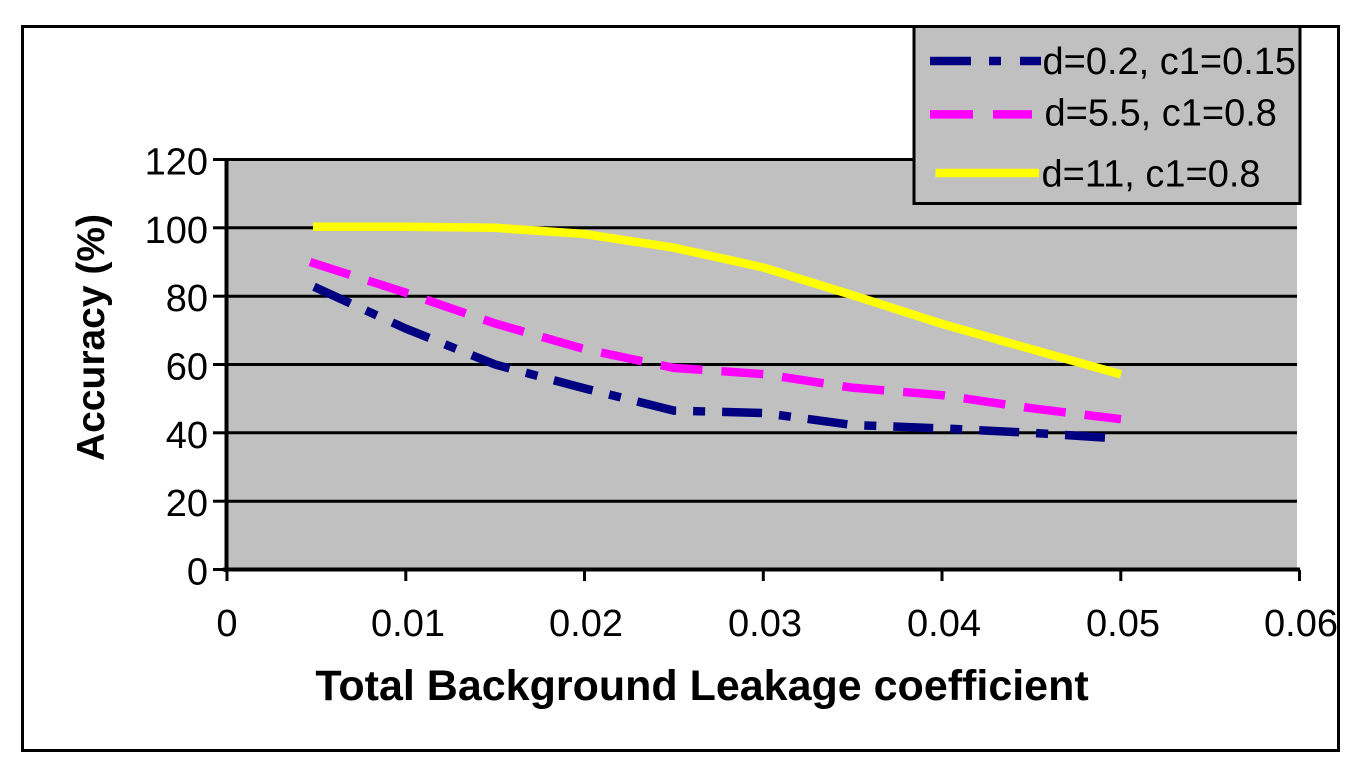  What do you see at coordinates (1170, 62) in the screenshot?
I see `svg-text: d=0.2, c1=0.15` at bounding box center [1170, 62].